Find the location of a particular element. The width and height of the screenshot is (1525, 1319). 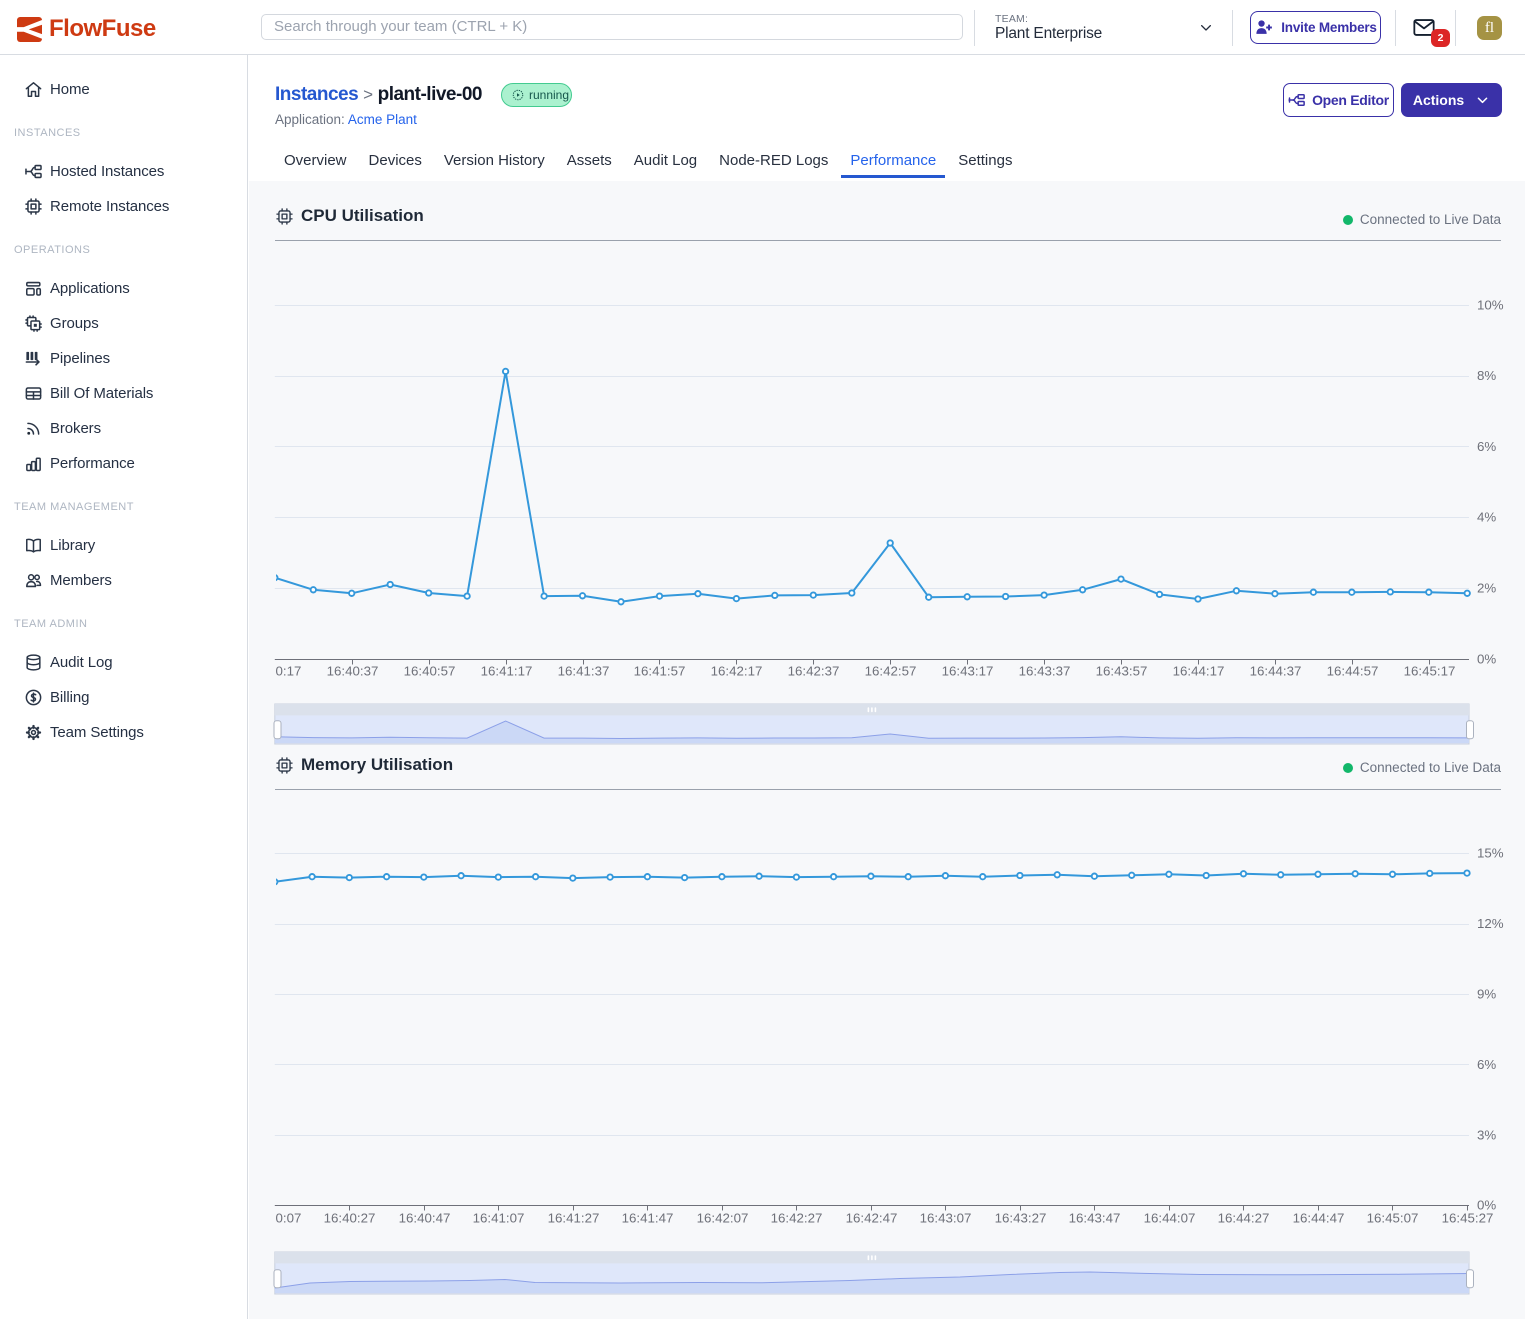

svg-text: 16:41:37 is located at coordinates (584, 671).